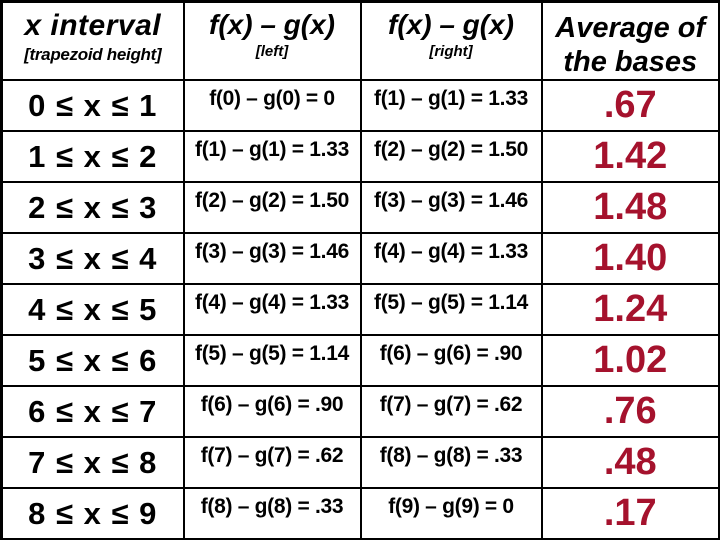  I want to click on right-base-cell: f(3) – g(3) = 1.46, so click(451, 208).